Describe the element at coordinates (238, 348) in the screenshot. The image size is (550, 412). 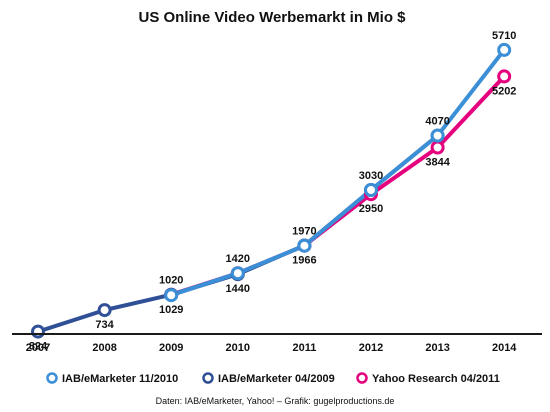
I see `x-tick-2010: 2010` at that location.